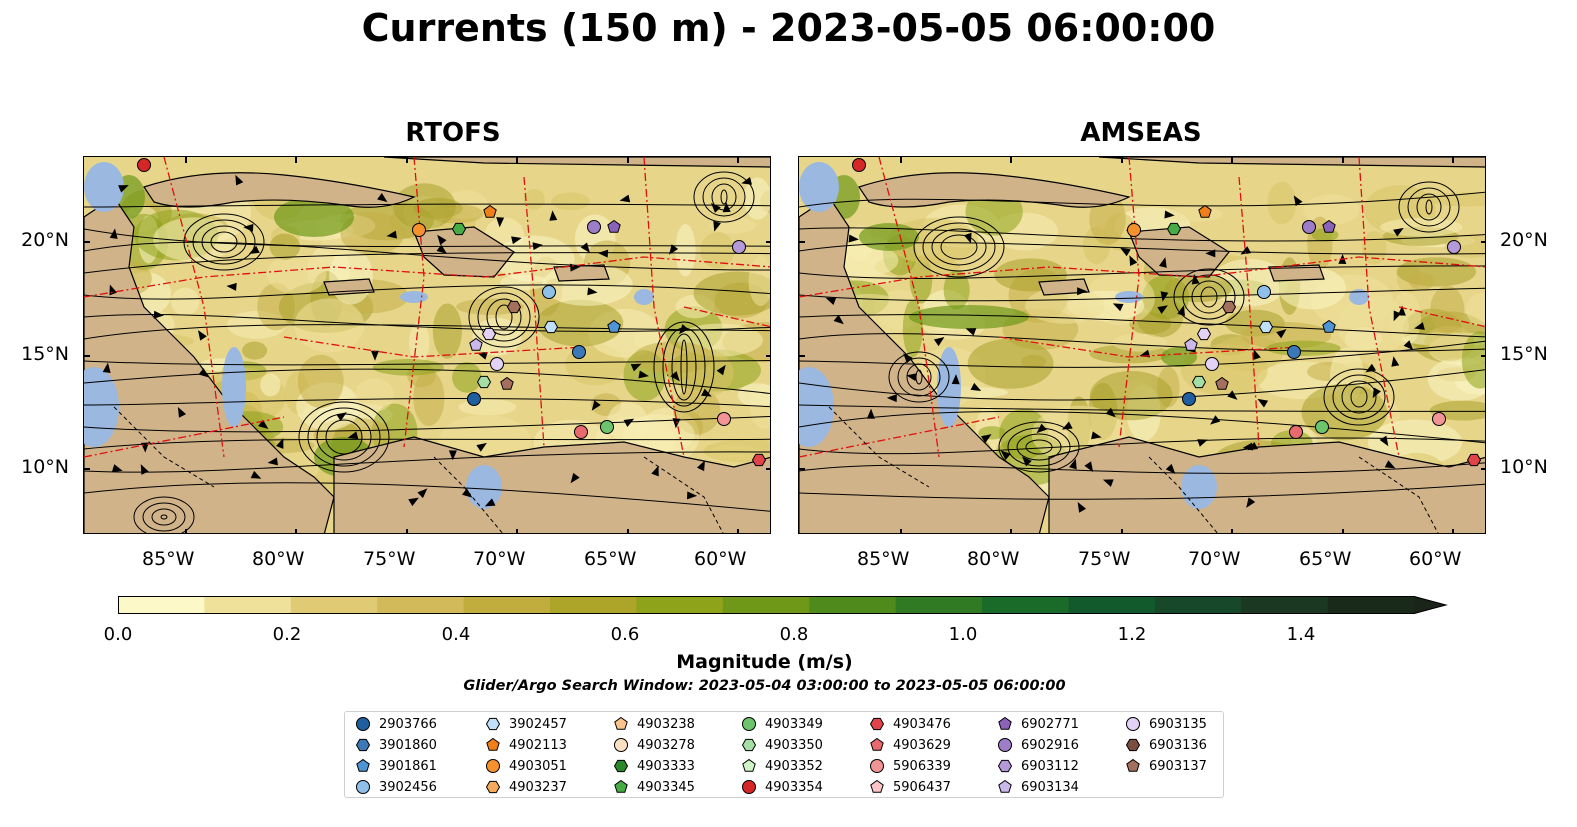  What do you see at coordinates (949, 387) in the screenshot?
I see `shallow-water` at bounding box center [949, 387].